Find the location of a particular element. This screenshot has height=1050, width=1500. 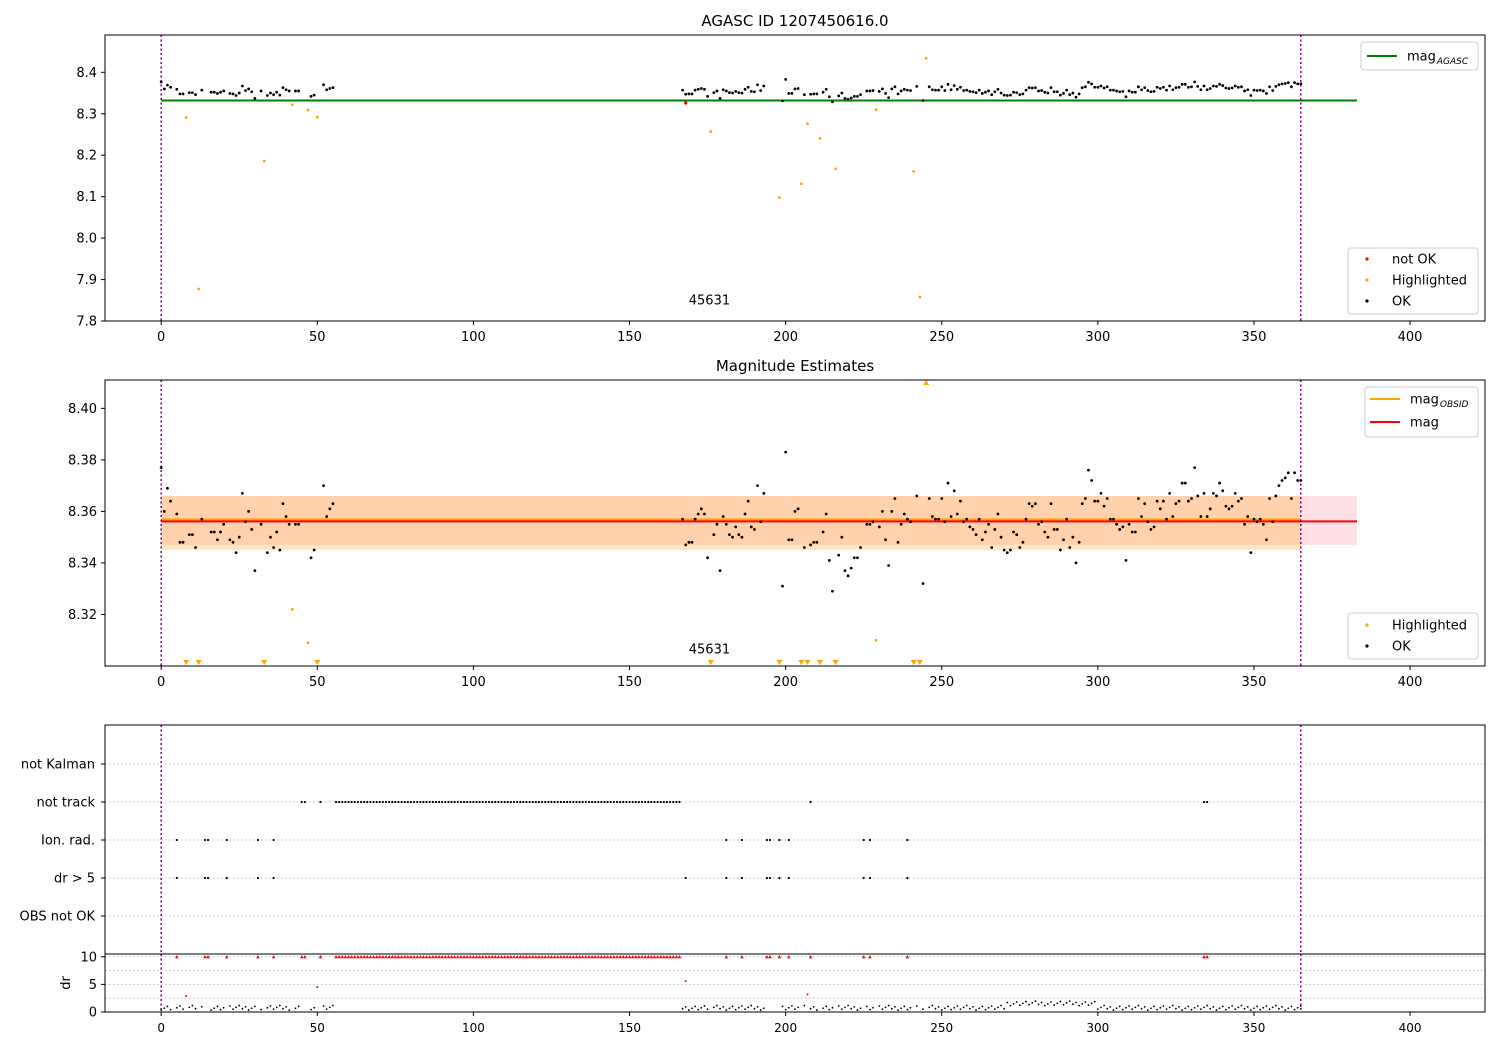

x-tick-label: 400 is located at coordinates (1410, 337).